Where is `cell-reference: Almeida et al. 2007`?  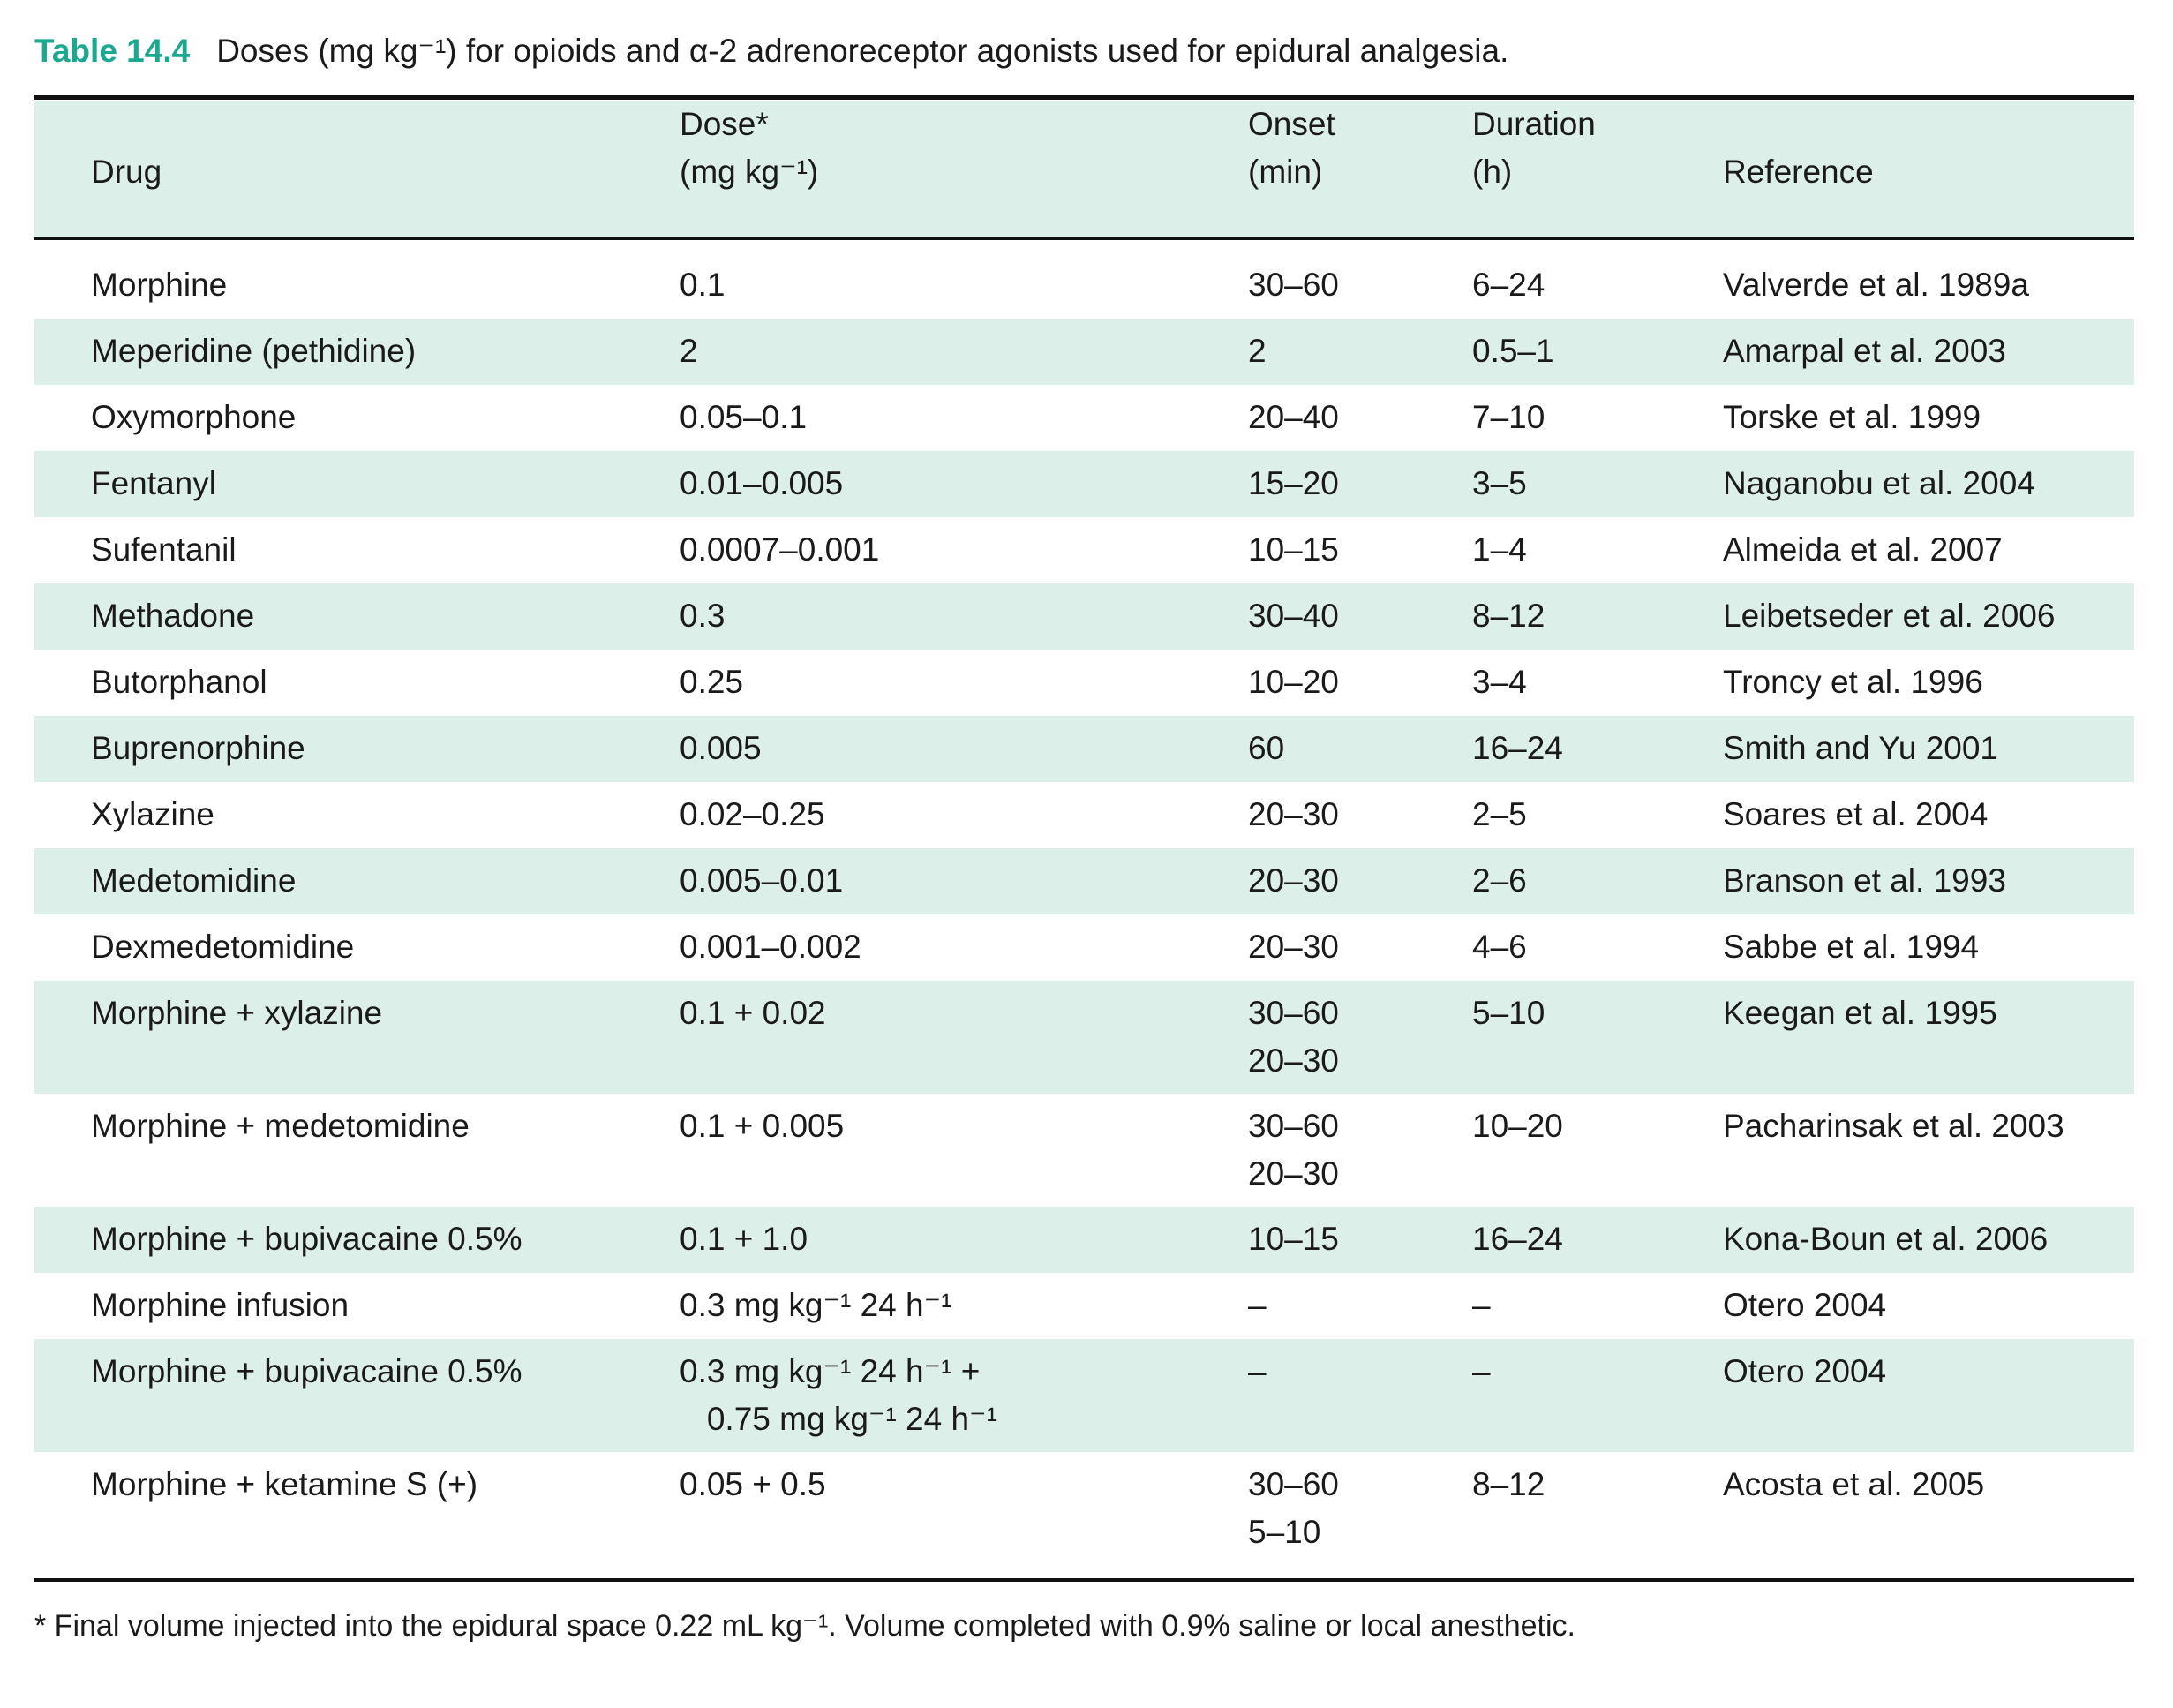
cell-reference: Almeida et al. 2007 is located at coordinates (1863, 550).